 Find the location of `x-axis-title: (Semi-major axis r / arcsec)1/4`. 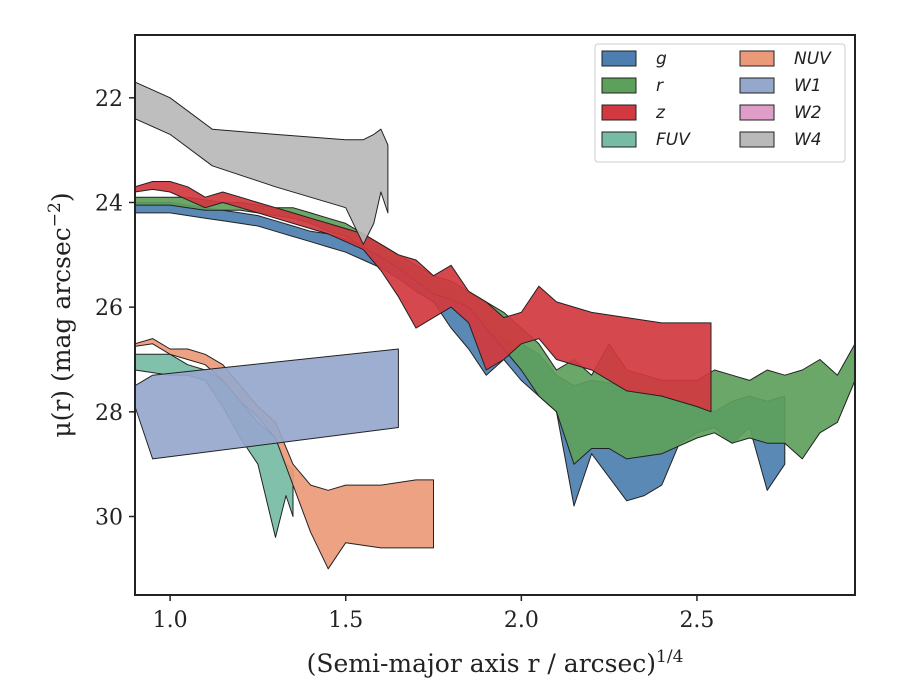

x-axis-title: (Semi-major axis r / arcsec)1/4 is located at coordinates (495, 662).